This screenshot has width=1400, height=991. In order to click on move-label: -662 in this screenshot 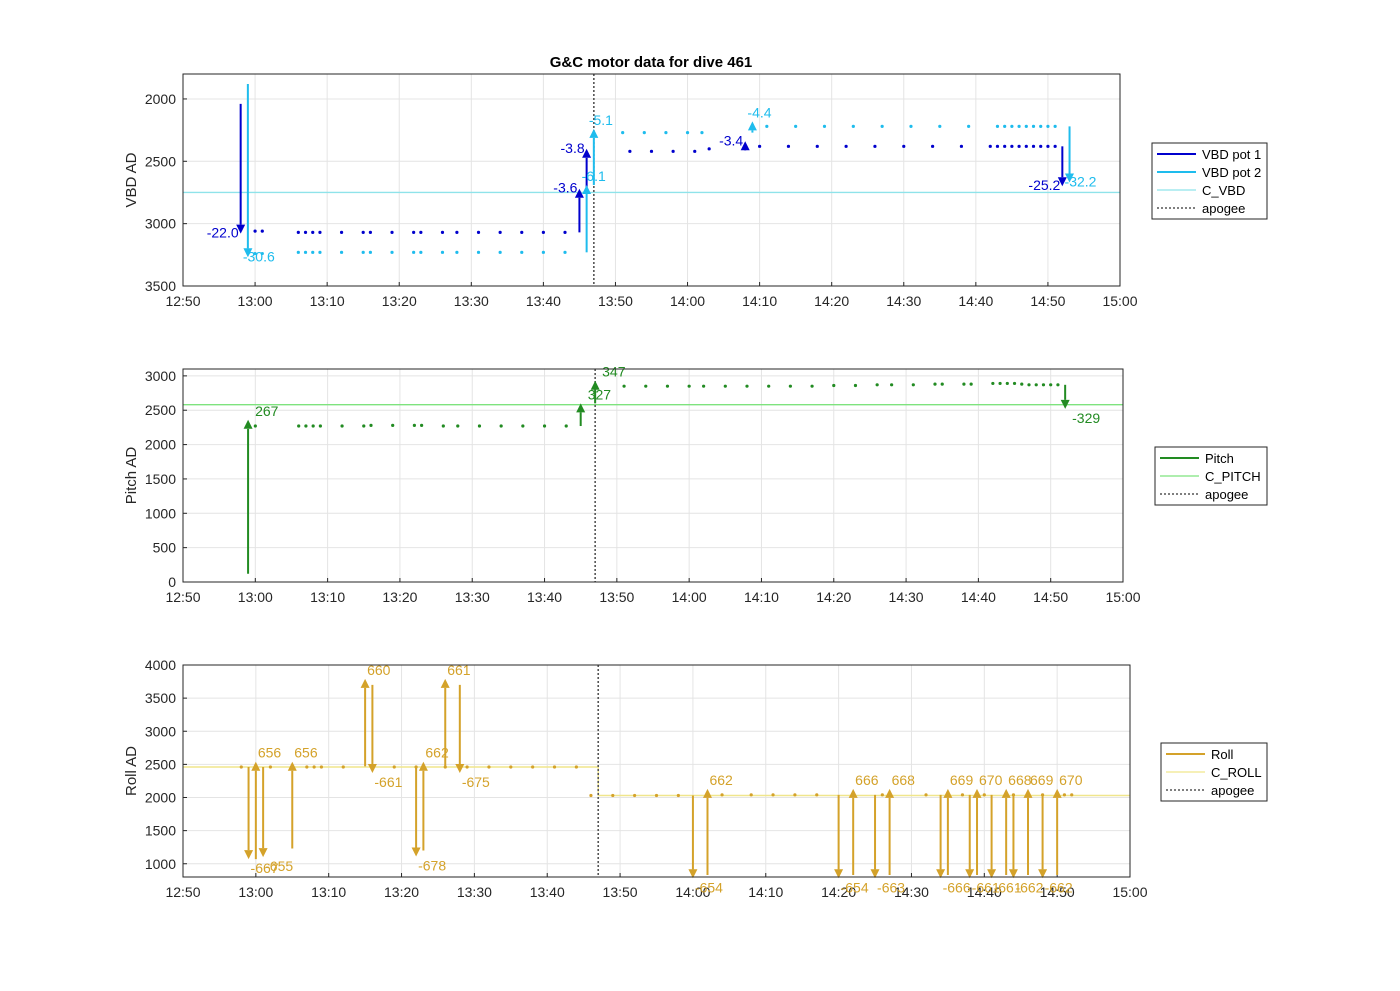, I will do `click(1029, 887)`.